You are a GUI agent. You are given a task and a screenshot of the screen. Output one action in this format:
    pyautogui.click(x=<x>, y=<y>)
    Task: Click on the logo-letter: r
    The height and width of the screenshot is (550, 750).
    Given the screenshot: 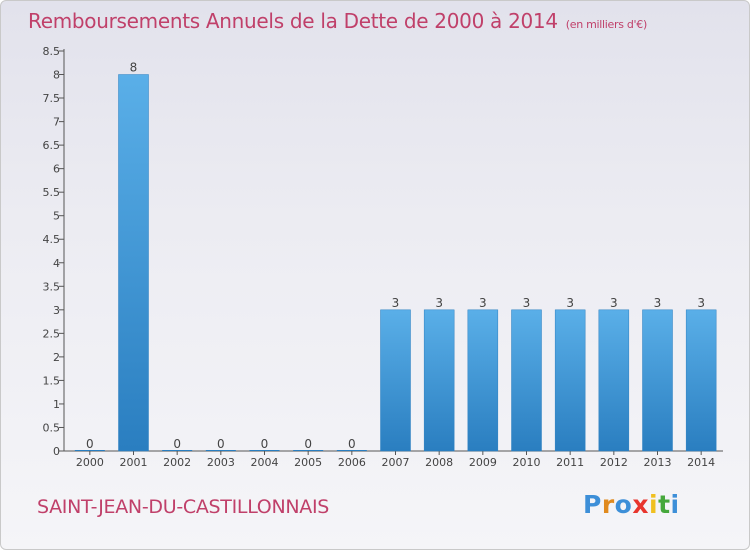 What is the action you would take?
    pyautogui.click(x=608, y=504)
    